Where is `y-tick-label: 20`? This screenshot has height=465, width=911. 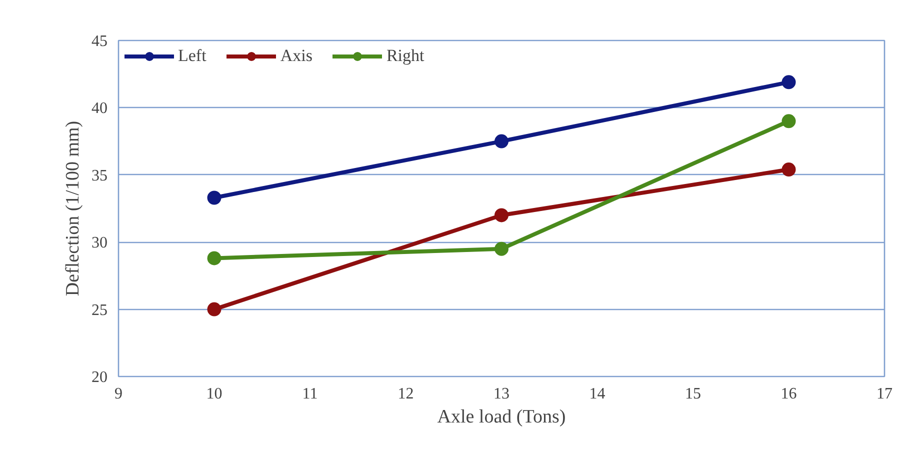
y-tick-label: 20 is located at coordinates (100, 377).